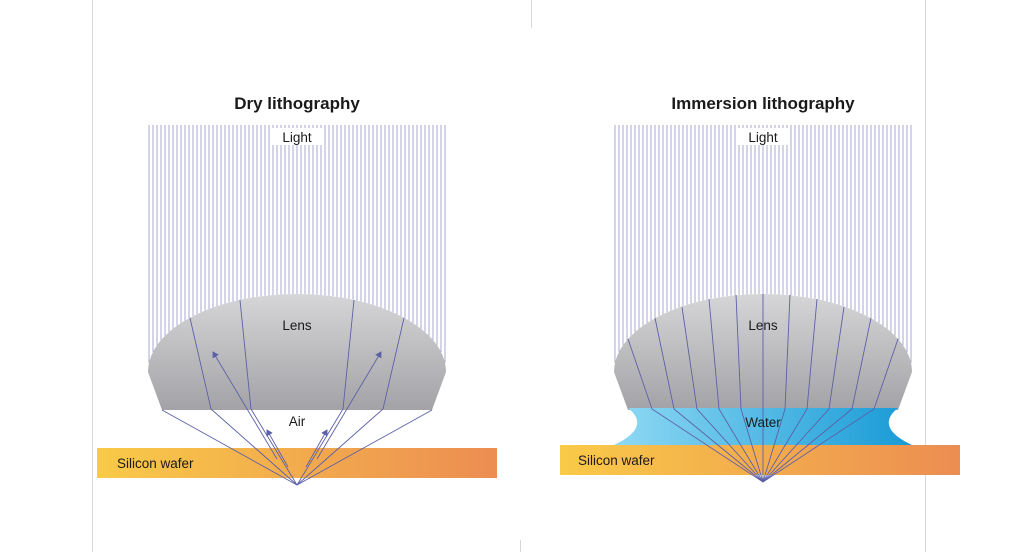 The height and width of the screenshot is (552, 1016). I want to click on immersion-light-label-bg, so click(763, 136).